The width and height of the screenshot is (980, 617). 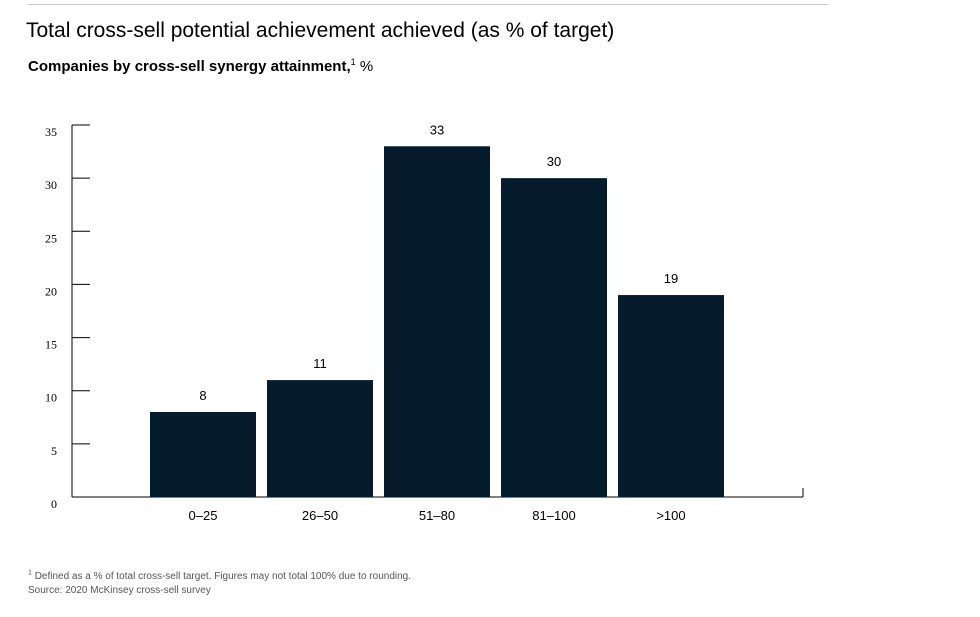 What do you see at coordinates (51, 345) in the screenshot?
I see `y-tick-label: 15` at bounding box center [51, 345].